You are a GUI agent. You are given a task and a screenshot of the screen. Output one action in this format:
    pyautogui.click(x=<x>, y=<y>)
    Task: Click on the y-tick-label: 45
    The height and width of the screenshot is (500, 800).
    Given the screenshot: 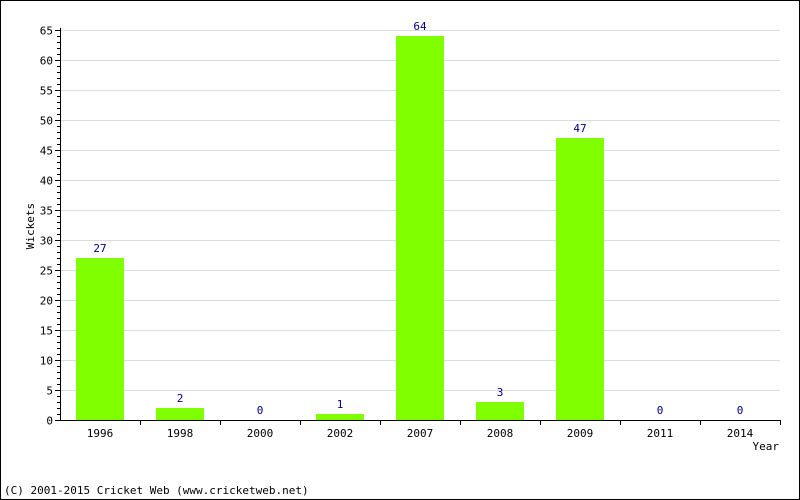 What is the action you would take?
    pyautogui.click(x=46, y=151)
    